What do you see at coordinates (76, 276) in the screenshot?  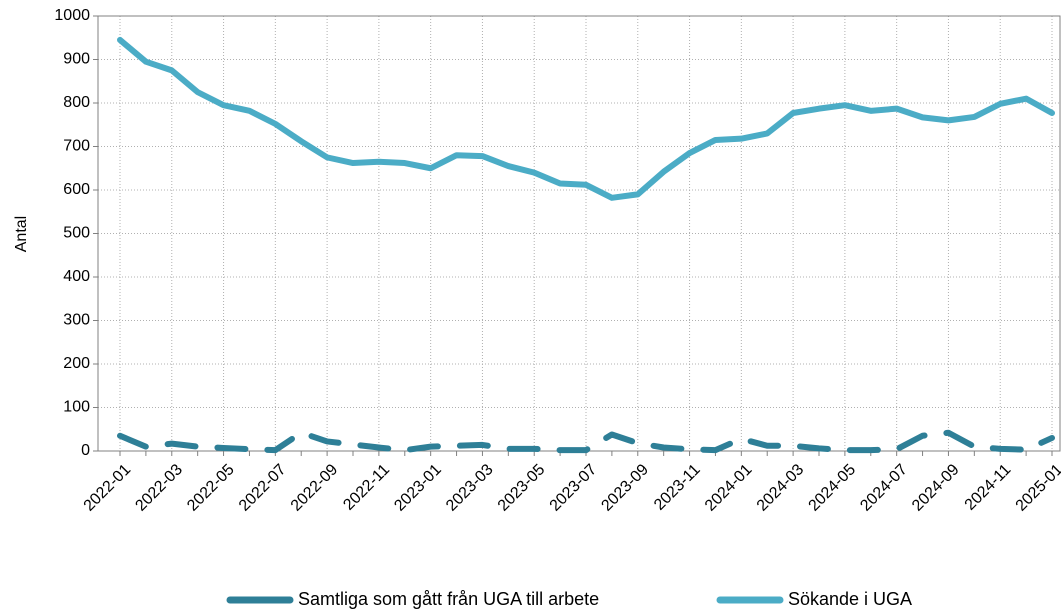 I see `y-tick-label: 400` at bounding box center [76, 276].